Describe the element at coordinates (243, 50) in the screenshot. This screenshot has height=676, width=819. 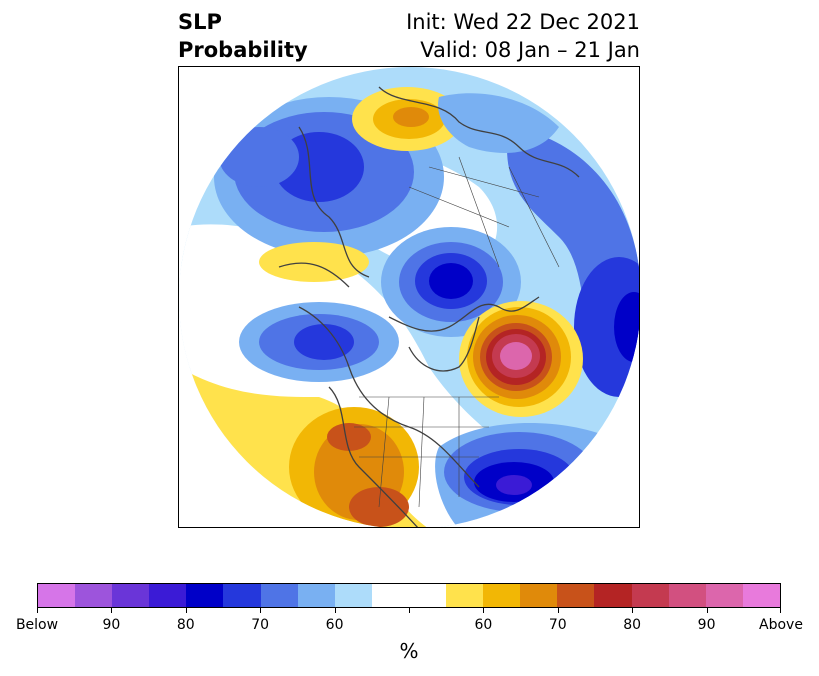
I see `product-label: Probability` at that location.